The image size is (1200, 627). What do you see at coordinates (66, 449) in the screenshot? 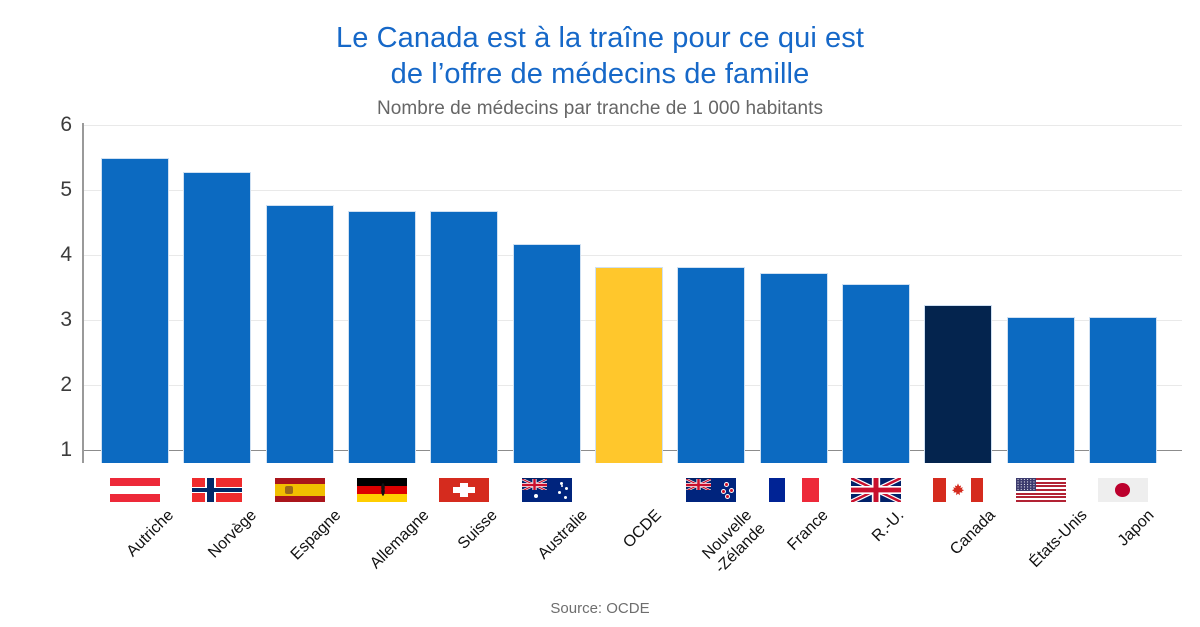
I see `y-tick-label-1: 1` at bounding box center [66, 449].